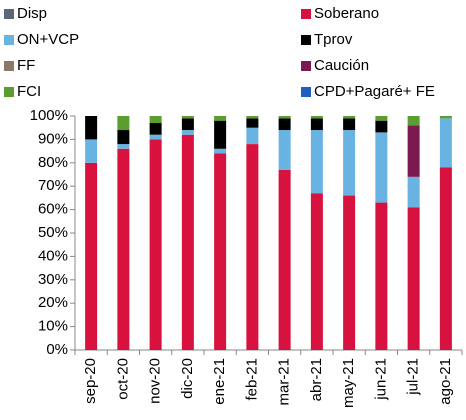 The width and height of the screenshot is (466, 420). Describe the element at coordinates (53, 255) in the screenshot. I see `y-tick-label: 40%` at that location.